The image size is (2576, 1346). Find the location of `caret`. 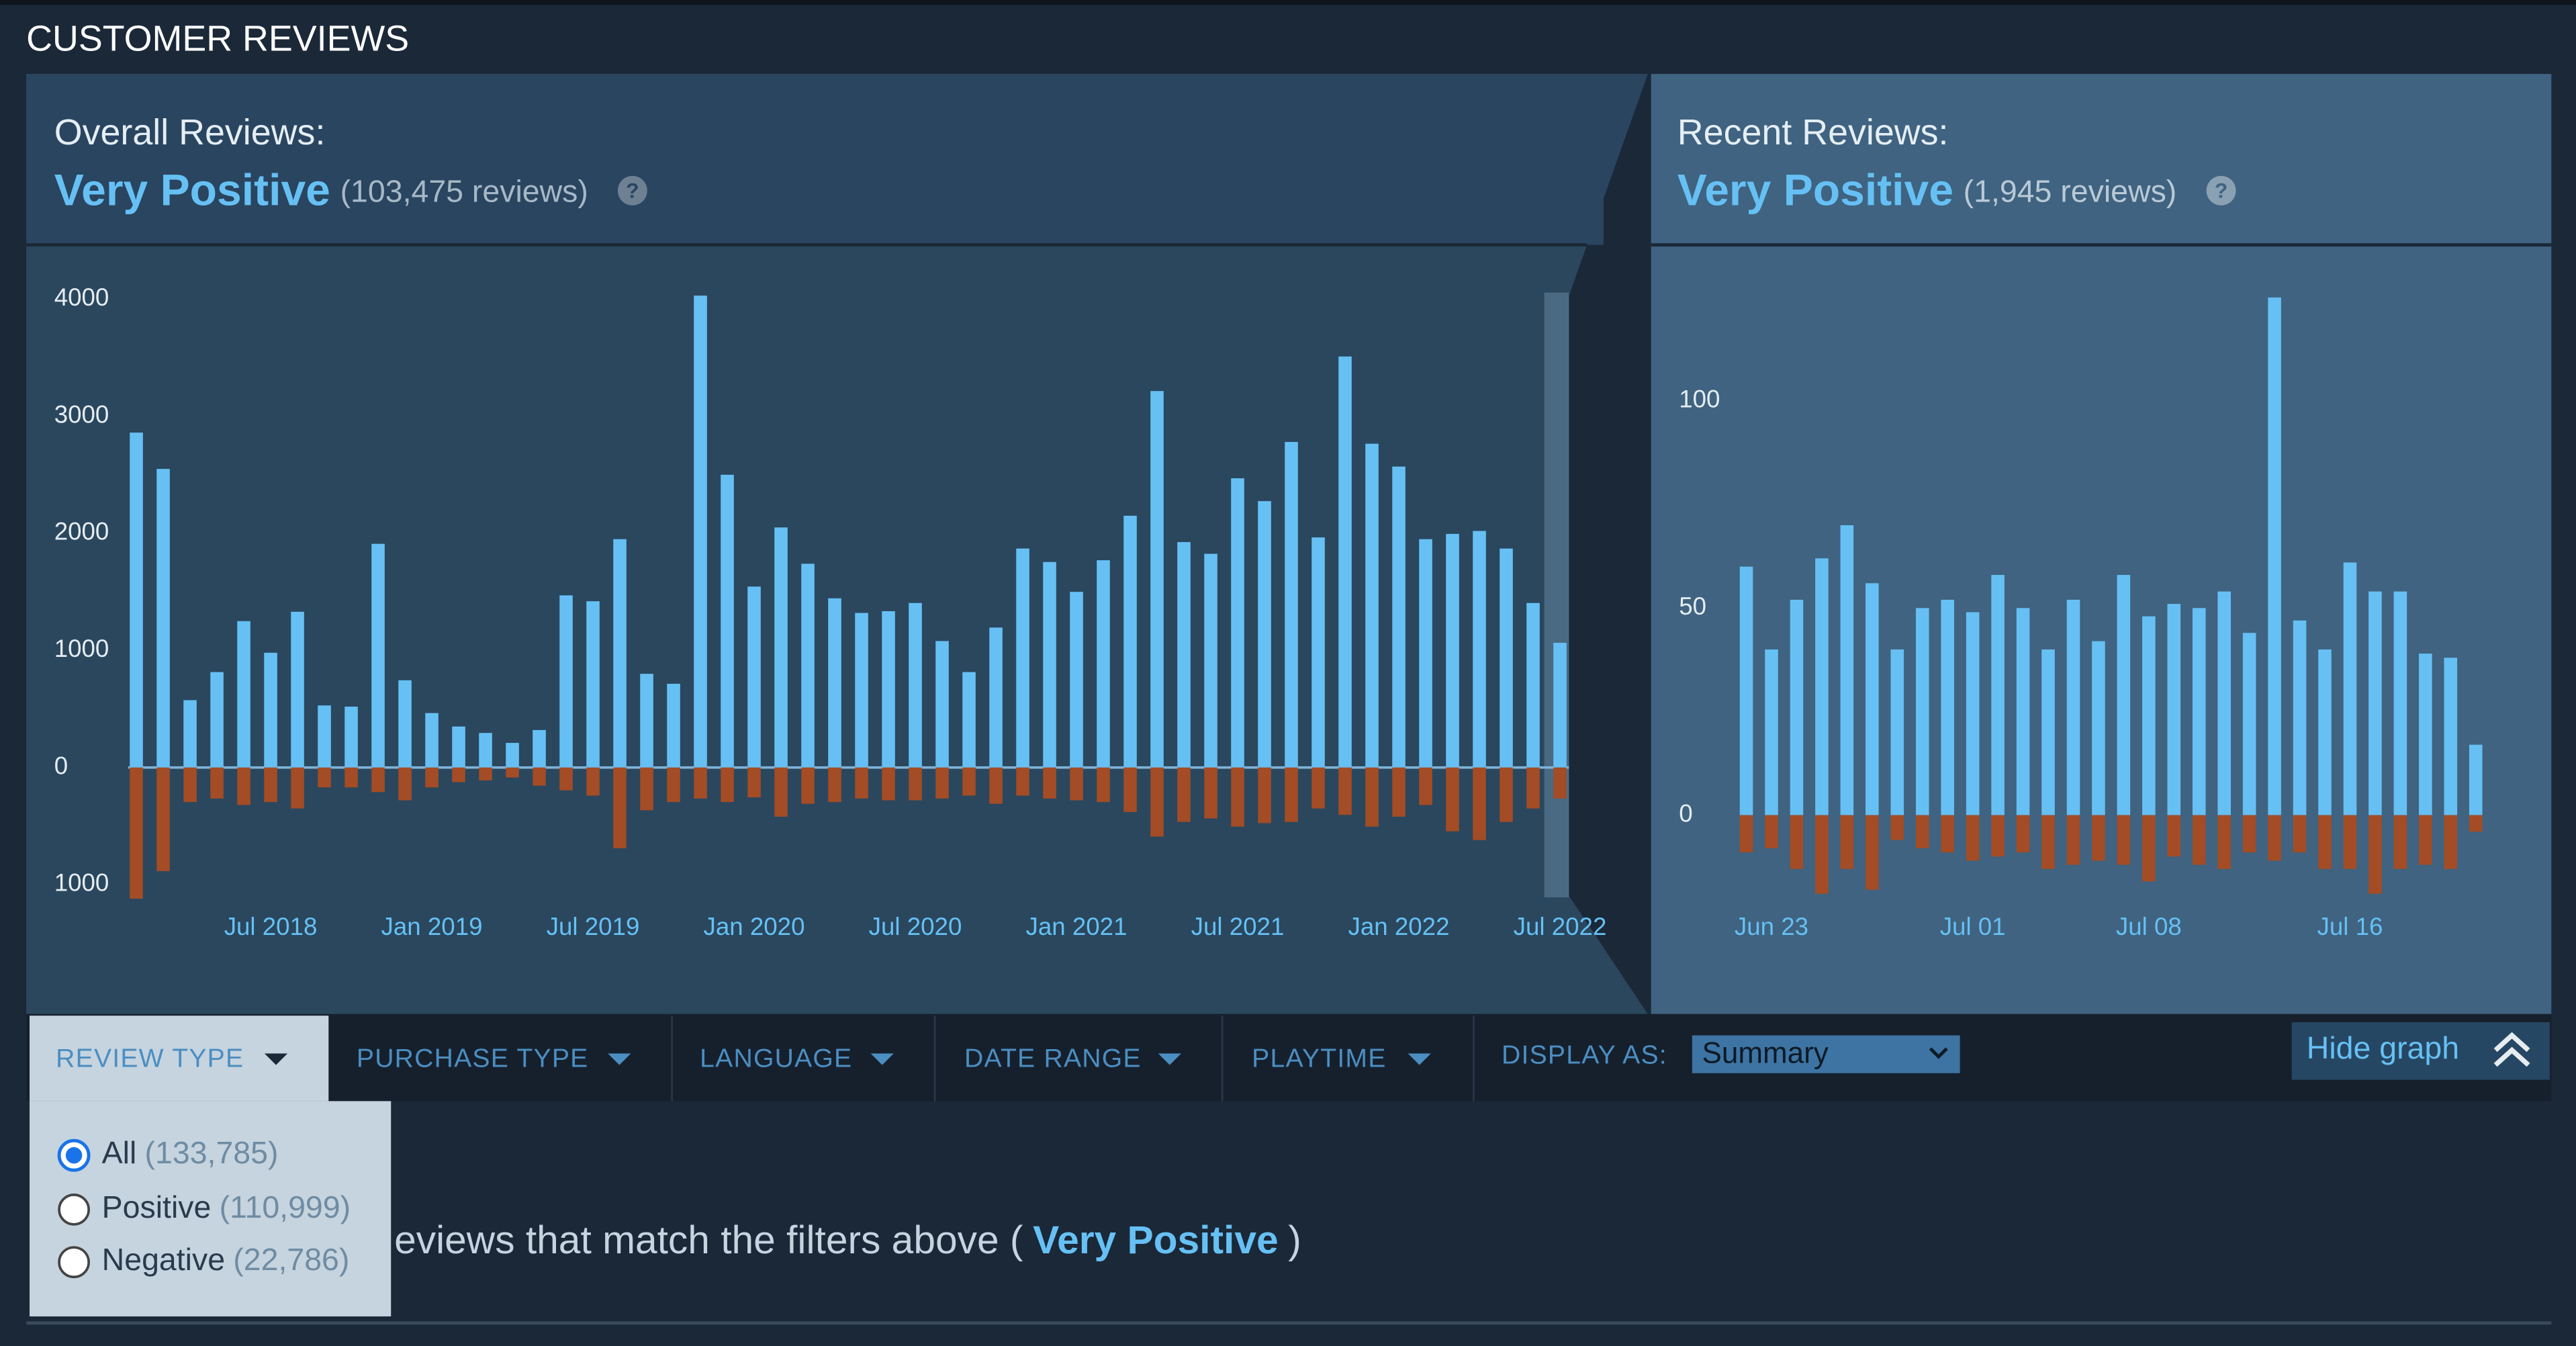

caret is located at coordinates (1419, 1059).